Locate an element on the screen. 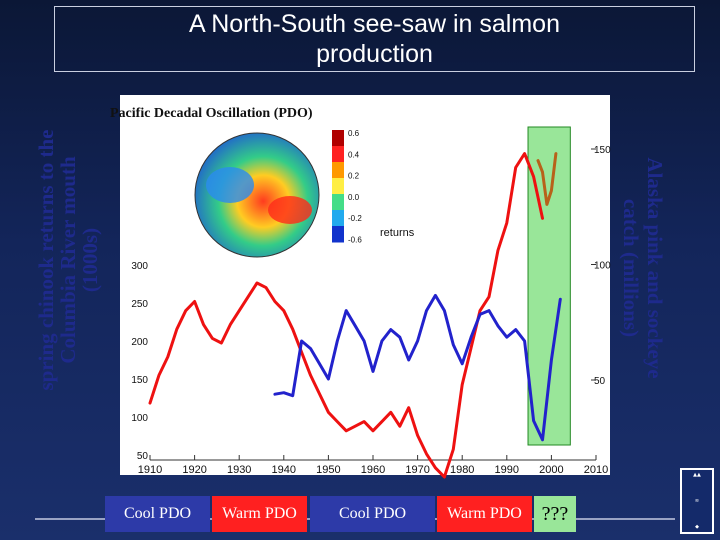 The image size is (720, 540). x-tick-label: 1950 is located at coordinates (328, 470).